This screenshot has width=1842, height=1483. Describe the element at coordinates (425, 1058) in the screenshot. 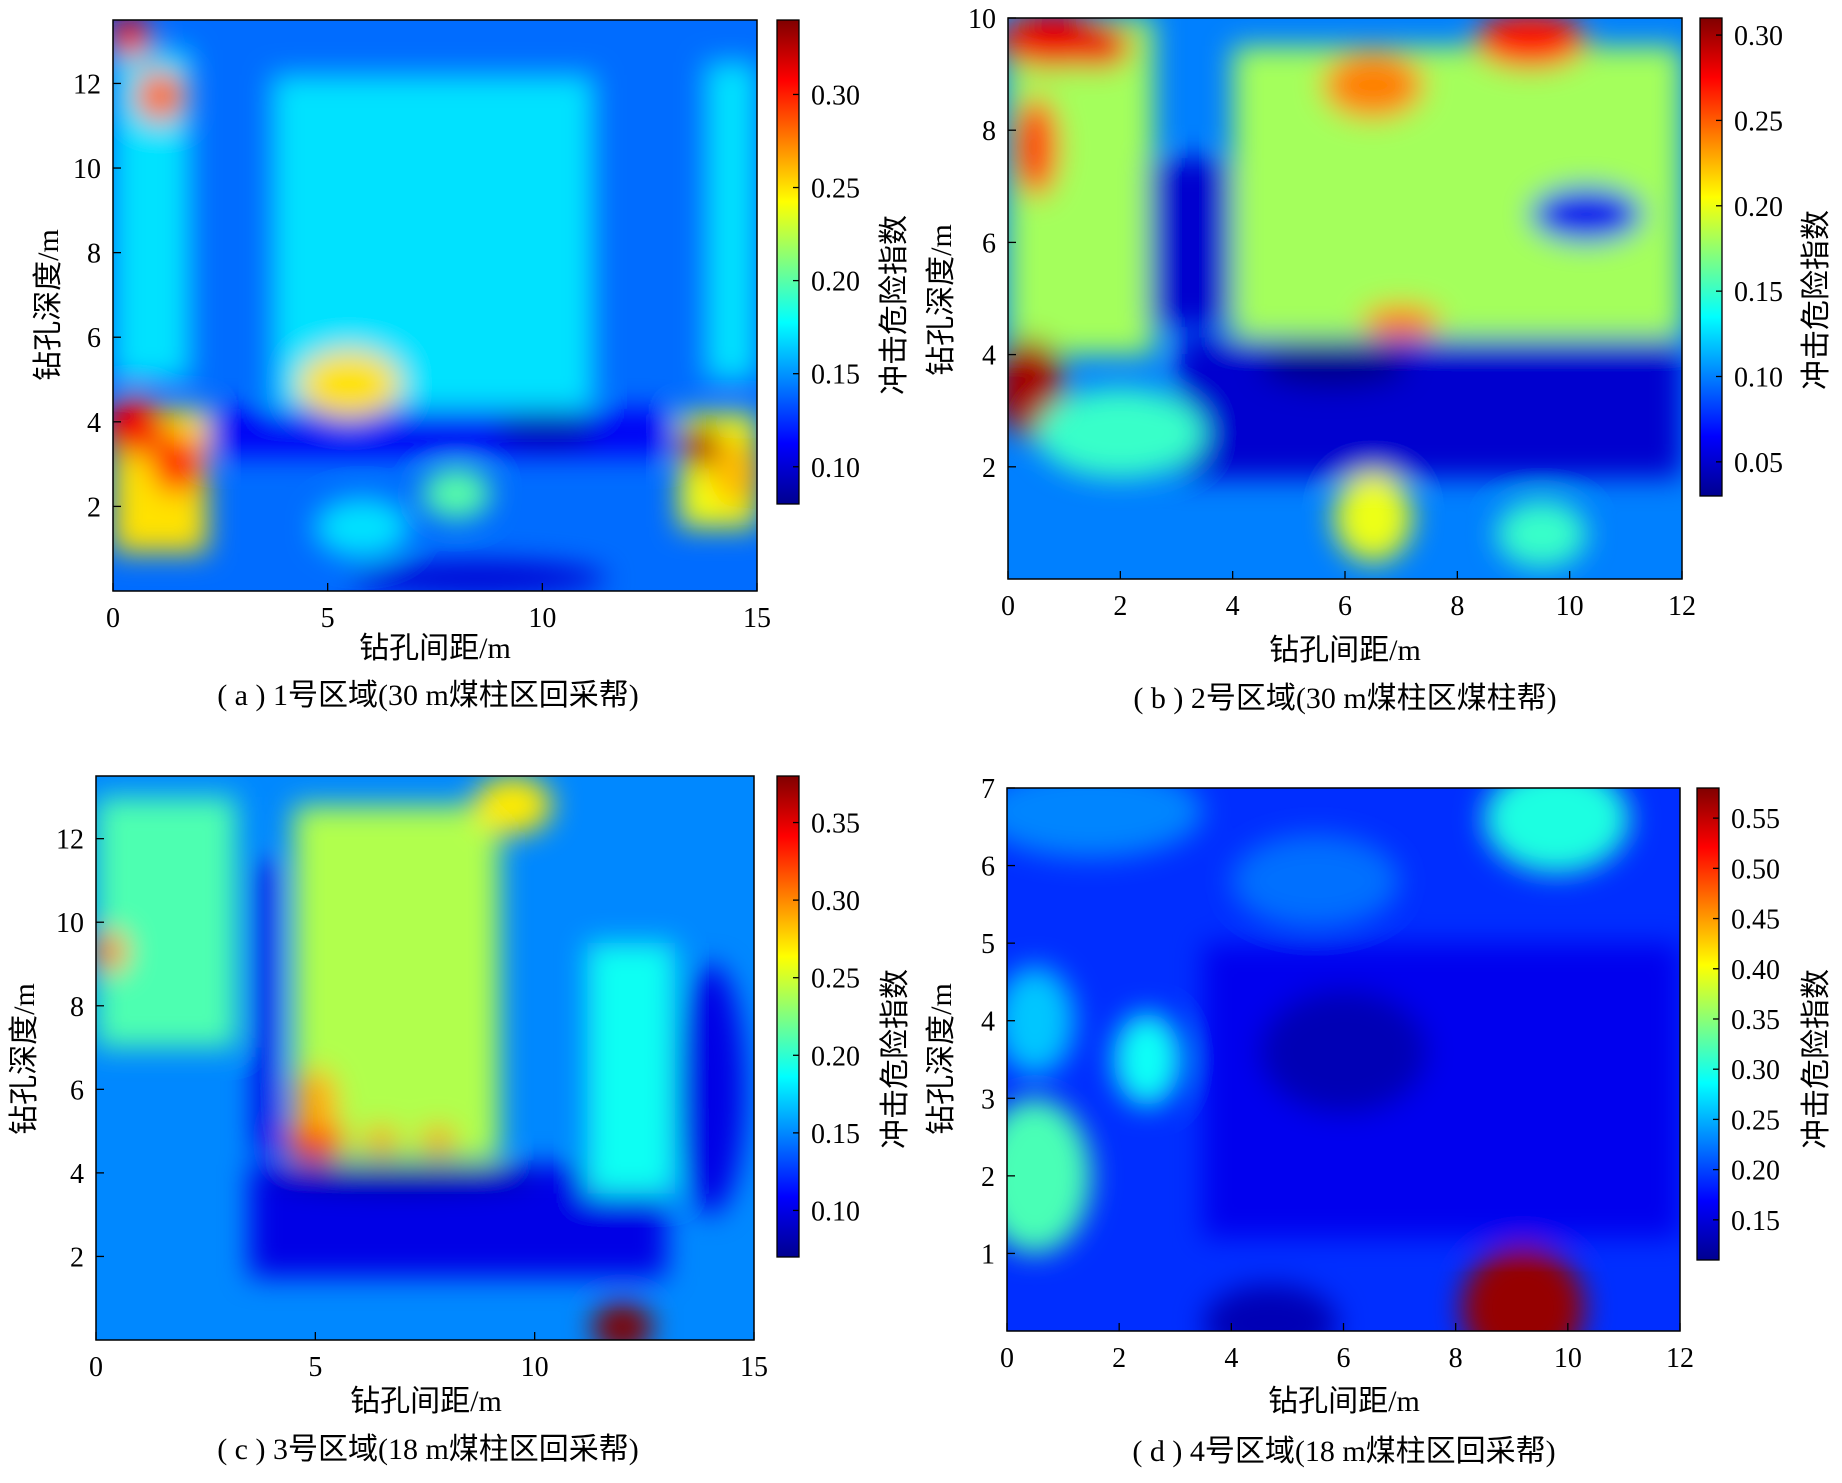

I see `heatmap-c` at that location.